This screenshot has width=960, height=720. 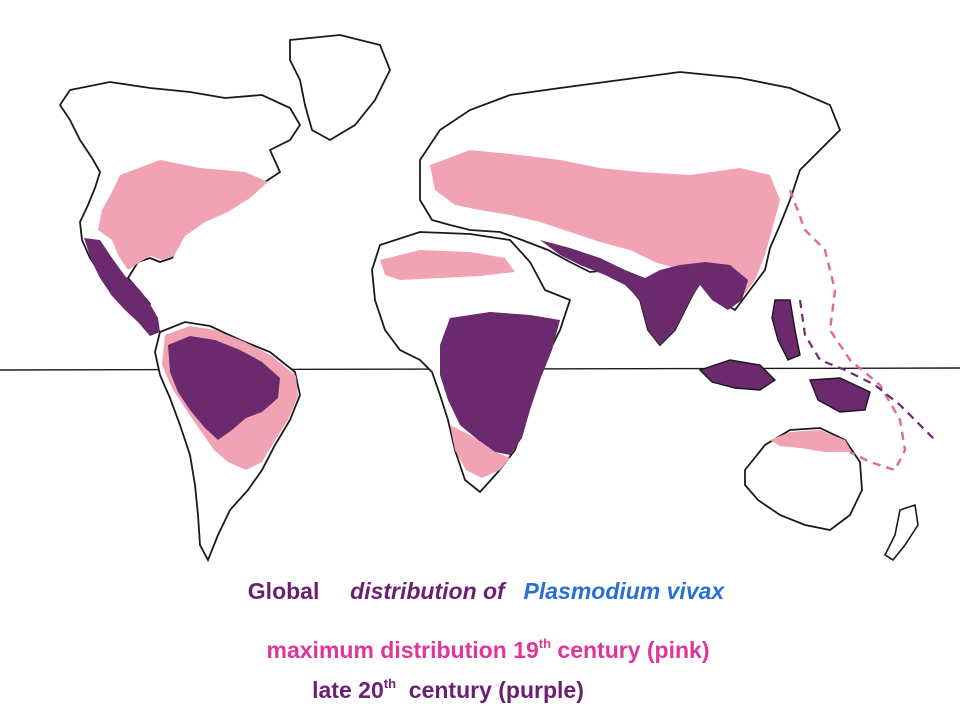 I want to click on legend-purple-suffix: century (purple), so click(x=490, y=690).